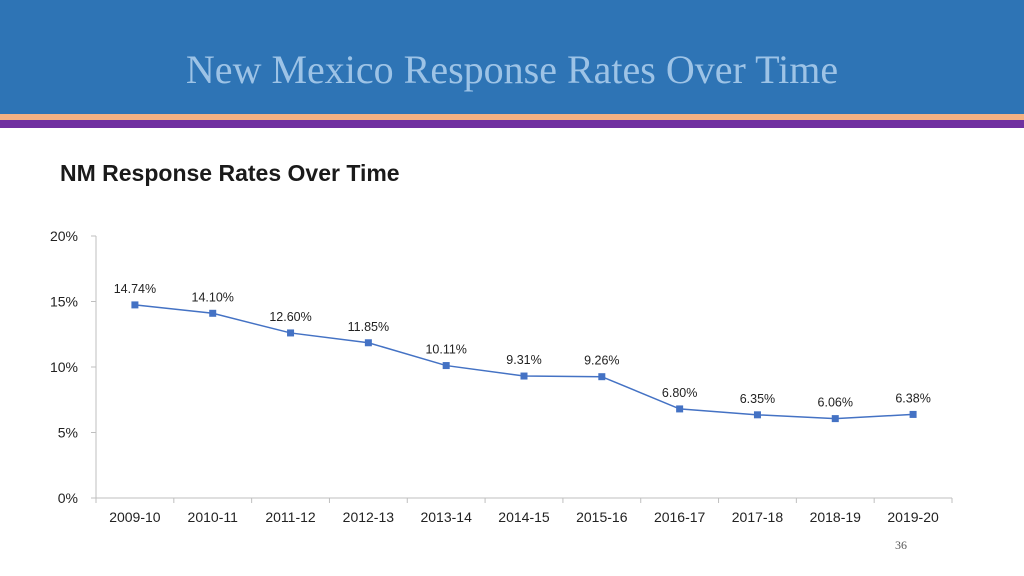 The width and height of the screenshot is (1024, 576). Describe the element at coordinates (835, 403) in the screenshot. I see `data-label: 6.06%` at that location.